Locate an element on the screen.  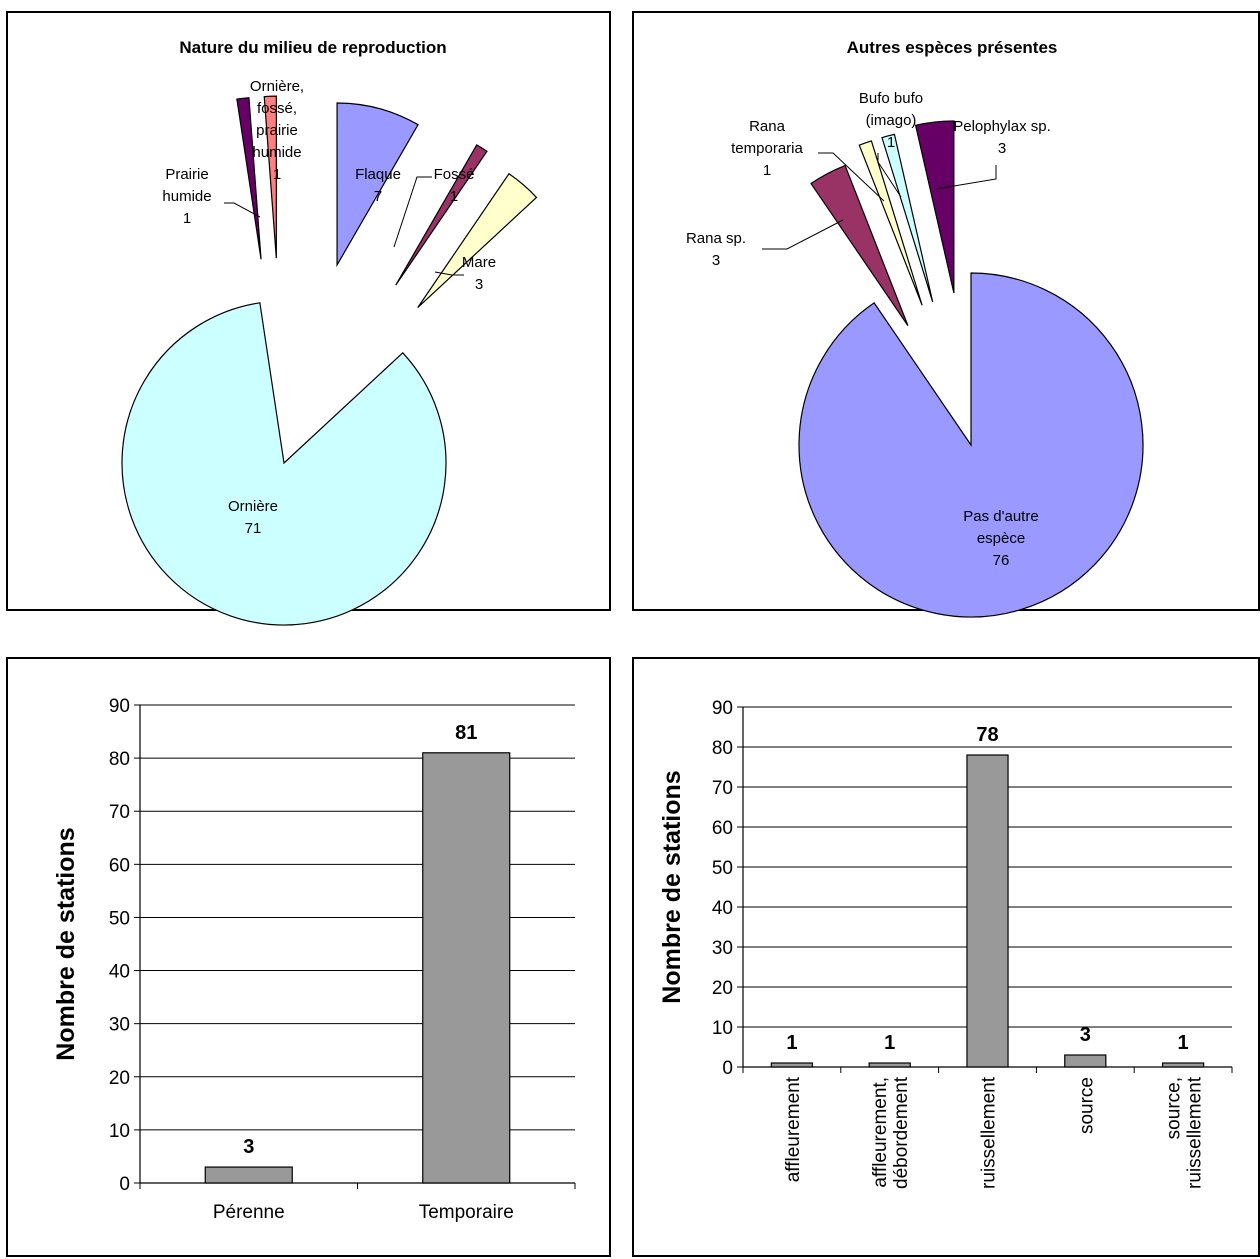
x-tick-label: Pérenne is located at coordinates (249, 1212).